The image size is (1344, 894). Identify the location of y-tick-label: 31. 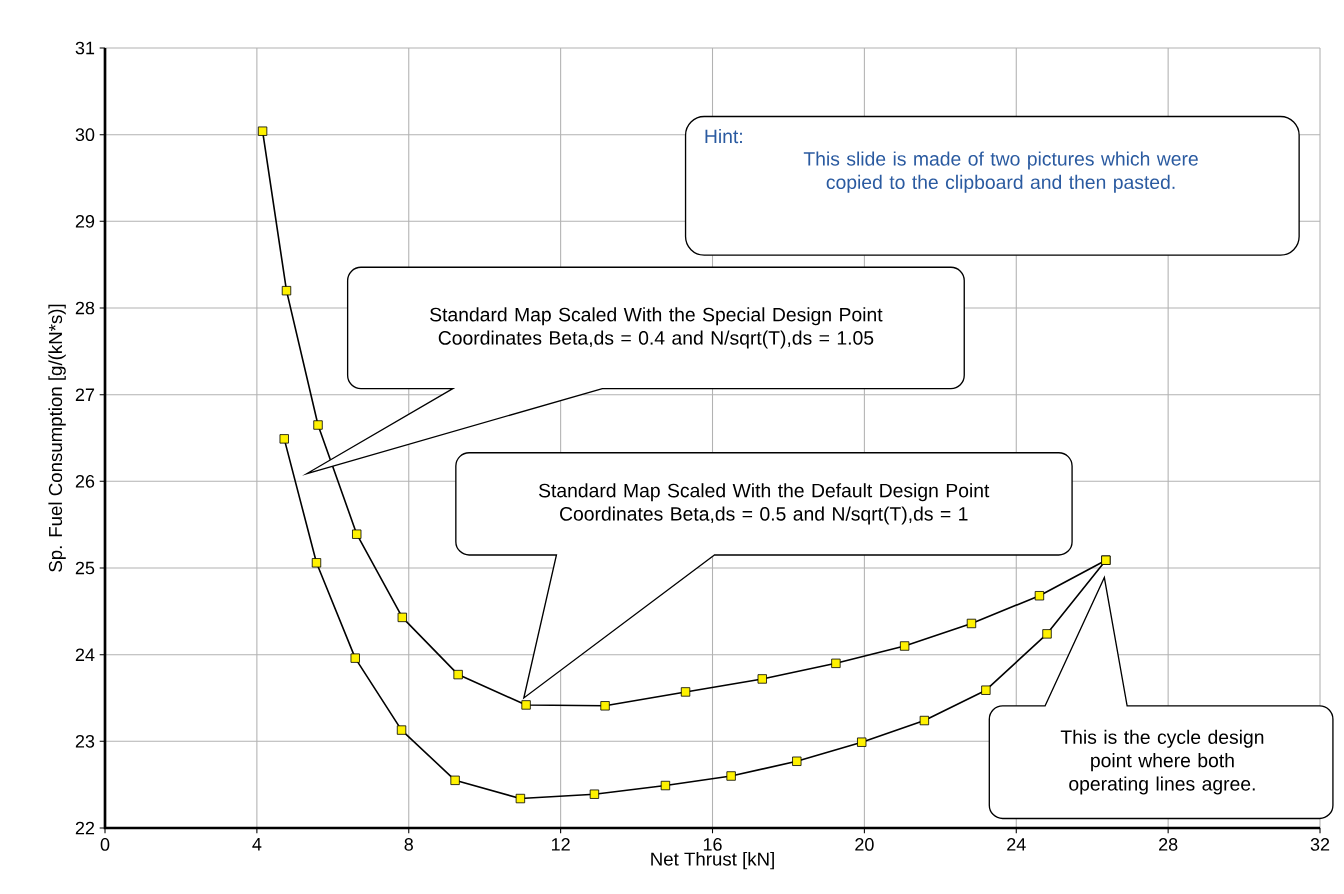
(85, 48).